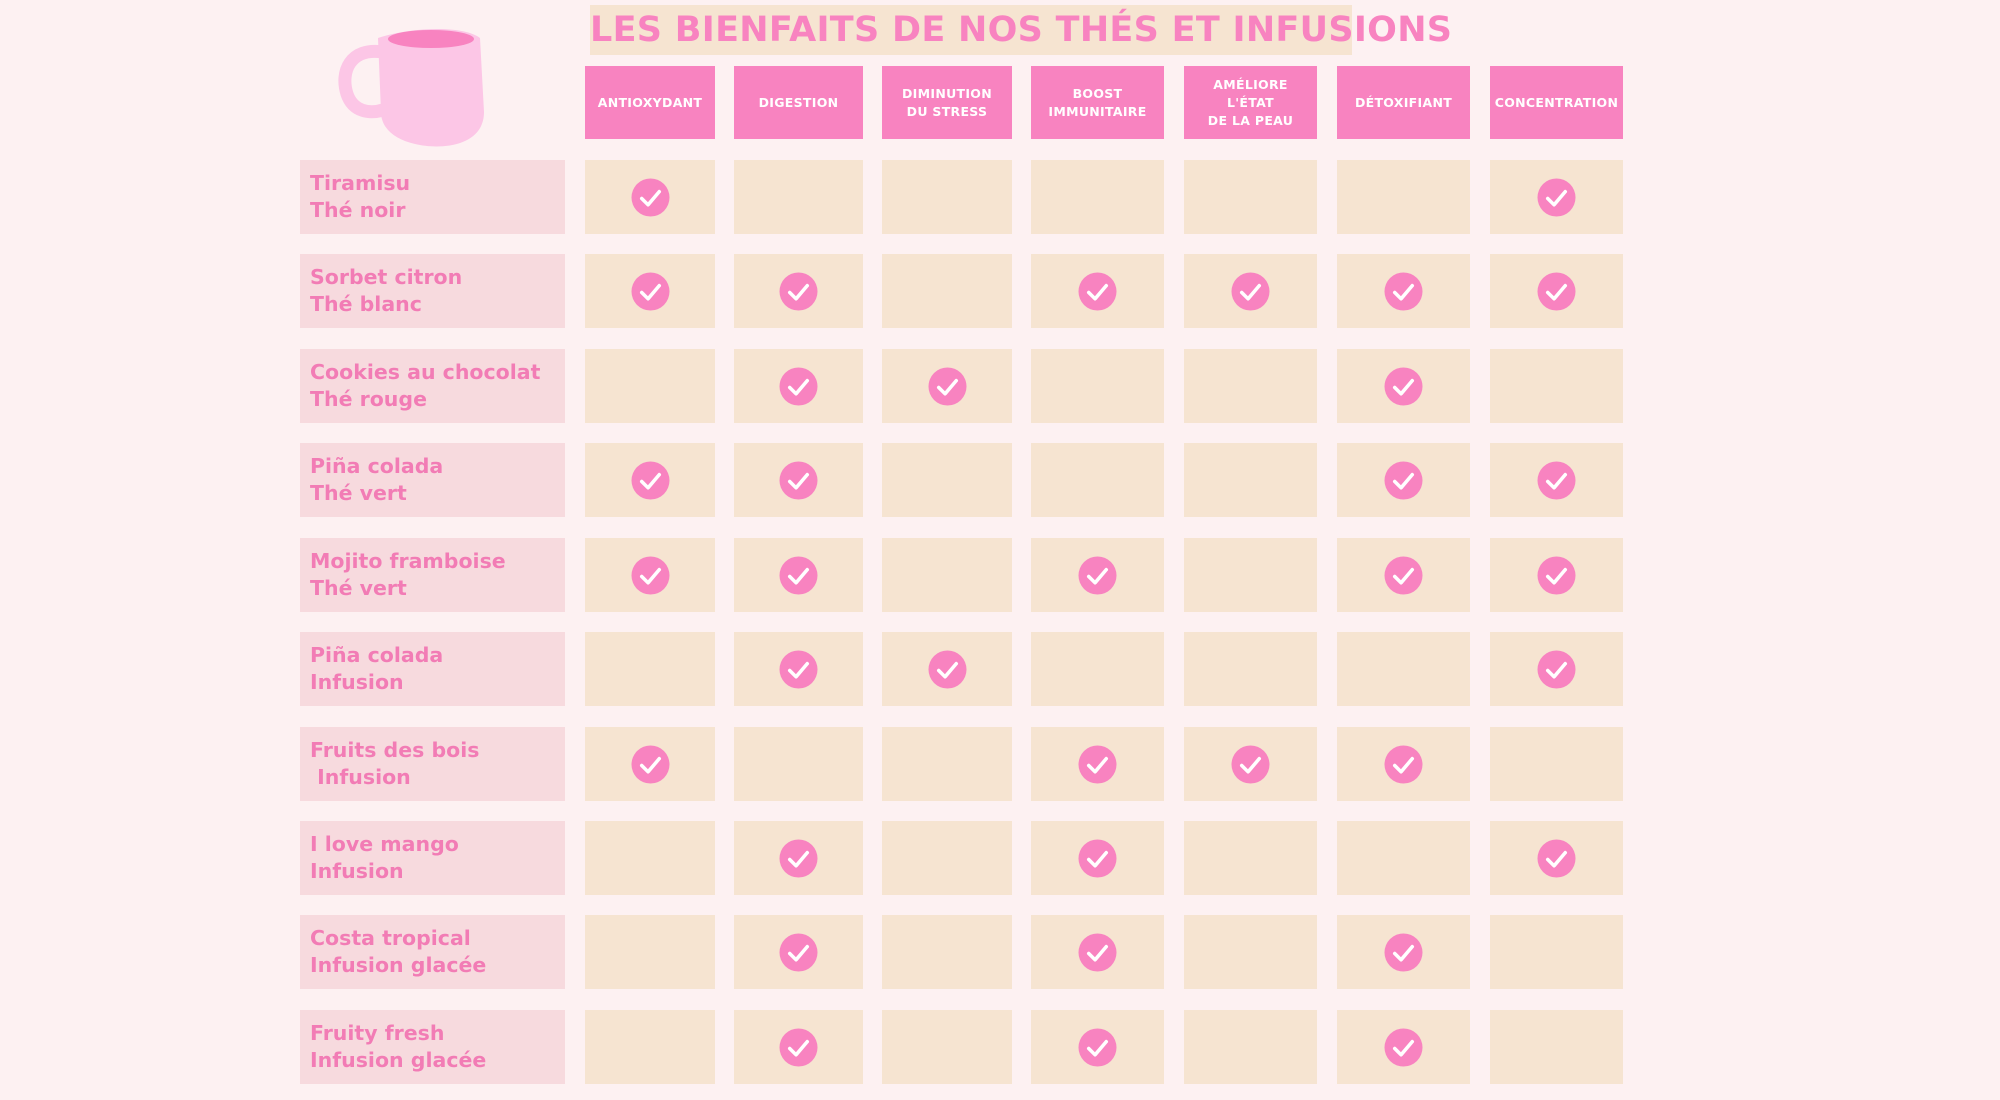 The height and width of the screenshot is (1100, 2000). What do you see at coordinates (1021, 30) in the screenshot?
I see `page-title: LES BIENFAITS DE NOS THÉS ET INFUSIONS` at bounding box center [1021, 30].